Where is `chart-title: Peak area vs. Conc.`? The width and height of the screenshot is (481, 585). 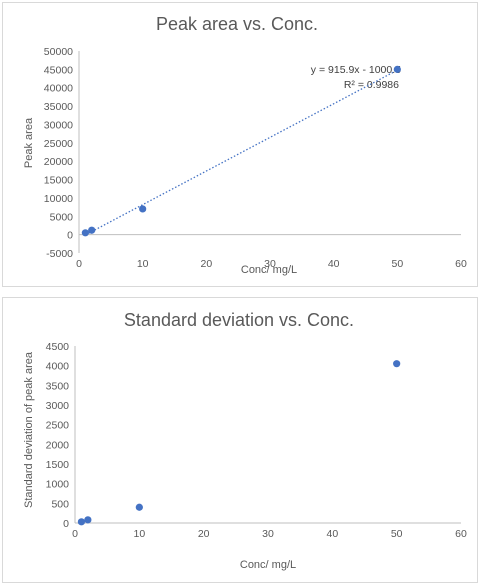 chart-title: Peak area vs. Conc. is located at coordinates (237, 24).